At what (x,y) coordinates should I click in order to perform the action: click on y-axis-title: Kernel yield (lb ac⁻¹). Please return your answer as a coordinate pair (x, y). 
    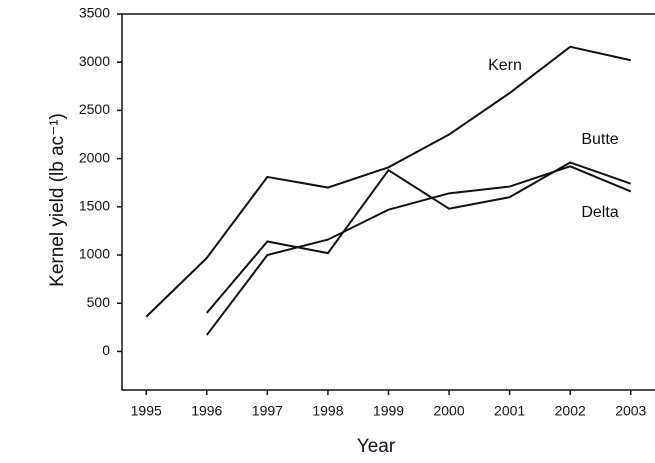
    Looking at the image, I should click on (57, 200).